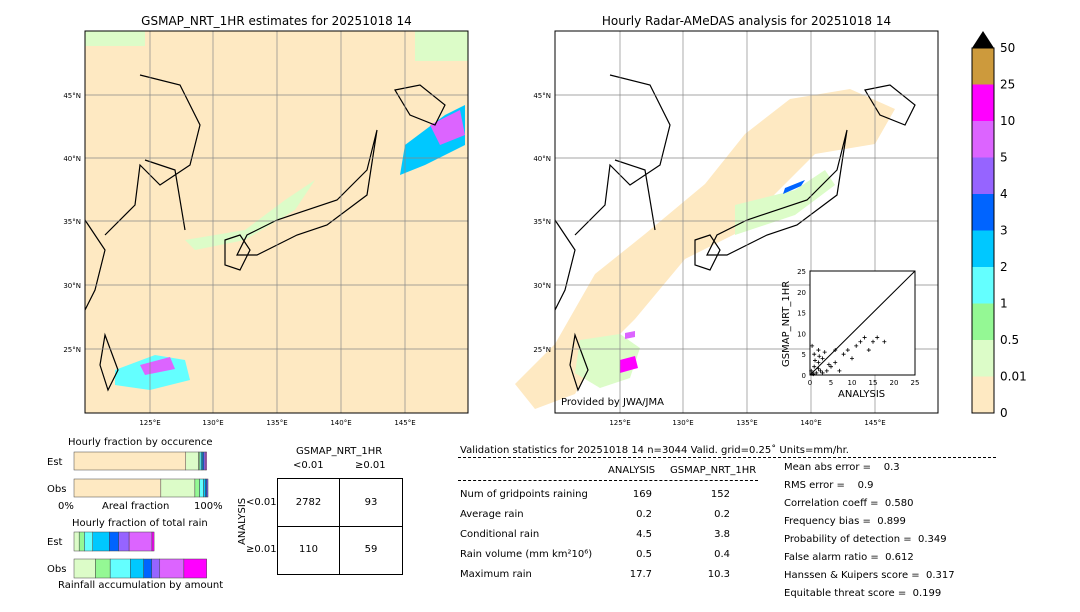  I want to click on occ-obs-label: Obs, so click(57, 489).